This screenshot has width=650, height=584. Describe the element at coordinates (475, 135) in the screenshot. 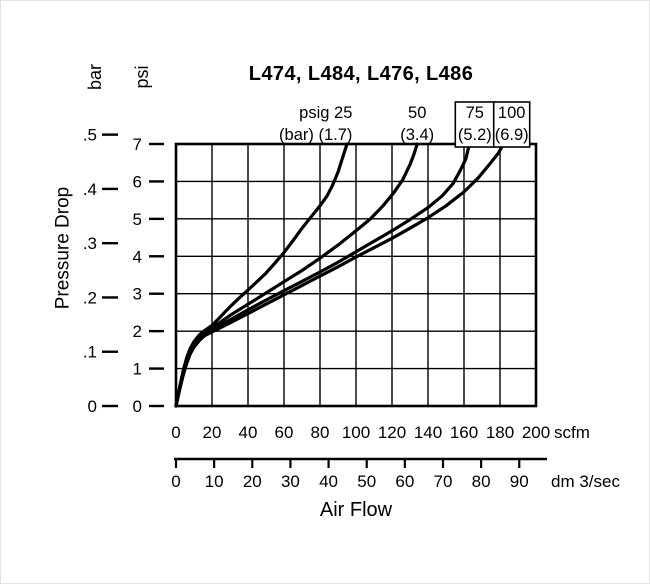

I see `series-label-psig-75: (5.2)` at that location.